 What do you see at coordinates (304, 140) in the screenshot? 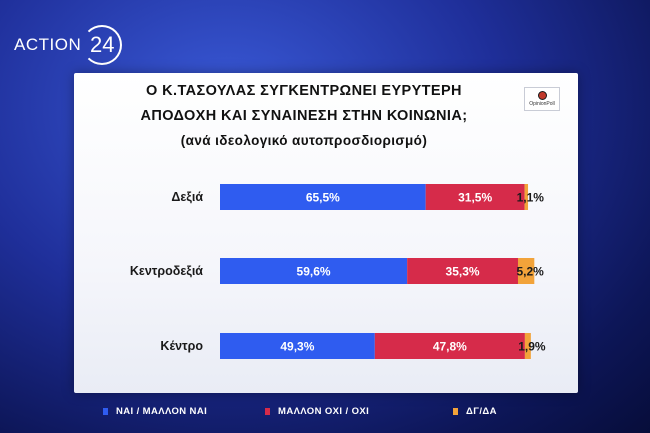
I see `chart-subtitle: (ανά ιδεολογικό αυτοπροσδιορισμό)` at bounding box center [304, 140].